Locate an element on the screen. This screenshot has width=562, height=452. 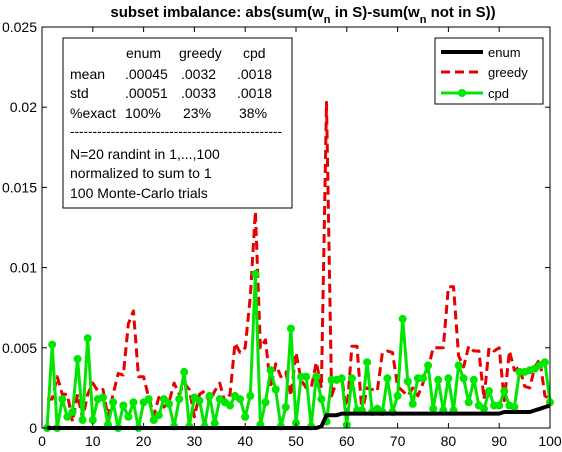
info-header-cpd: cpd is located at coordinates (254, 53).